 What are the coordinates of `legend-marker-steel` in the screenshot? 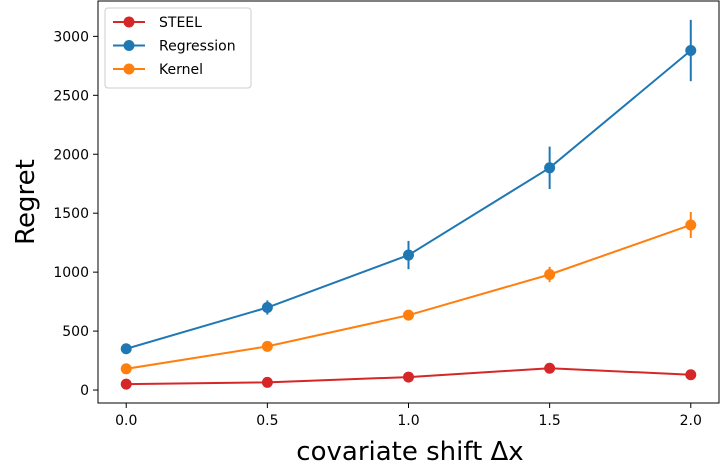 It's located at (129, 22).